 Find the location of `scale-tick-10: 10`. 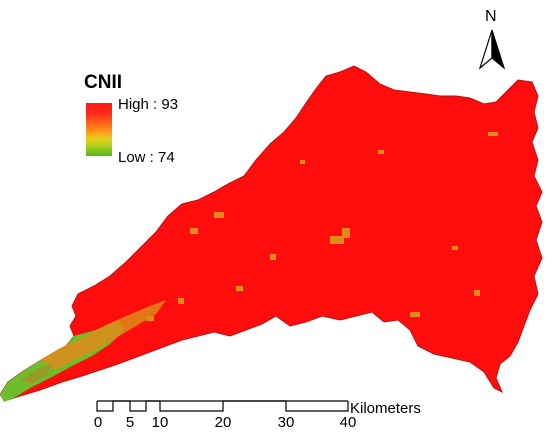

scale-tick-10: 10 is located at coordinates (160, 422).